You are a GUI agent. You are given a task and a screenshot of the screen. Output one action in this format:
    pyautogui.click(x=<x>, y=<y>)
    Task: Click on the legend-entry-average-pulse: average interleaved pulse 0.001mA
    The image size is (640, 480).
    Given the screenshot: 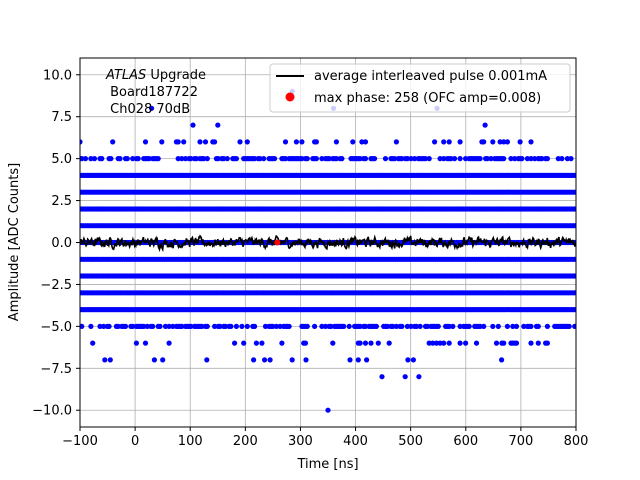 What is the action you would take?
    pyautogui.click(x=430, y=76)
    